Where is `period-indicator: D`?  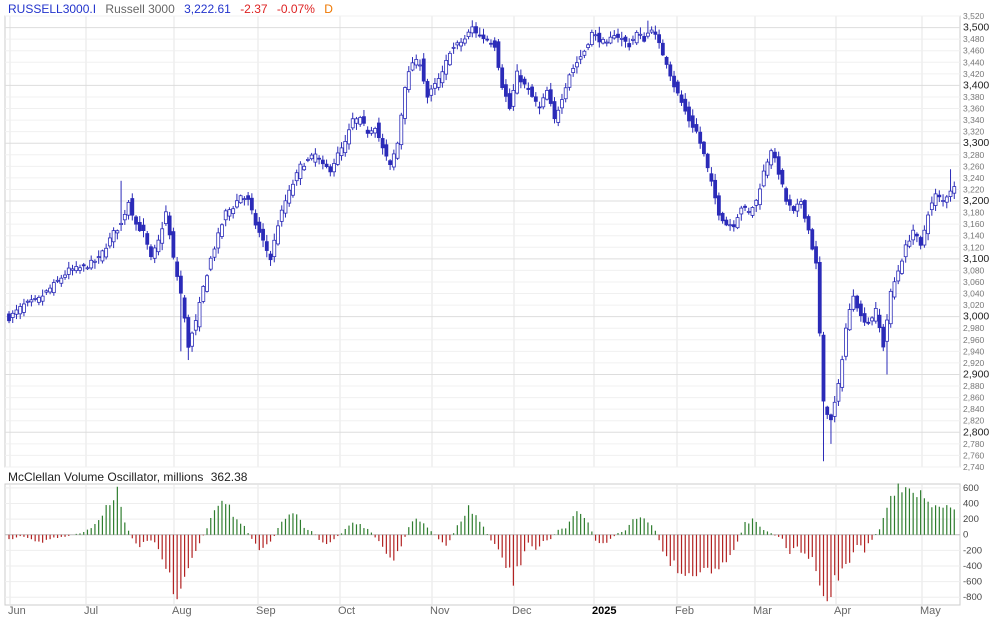
period-indicator: D is located at coordinates (328, 9).